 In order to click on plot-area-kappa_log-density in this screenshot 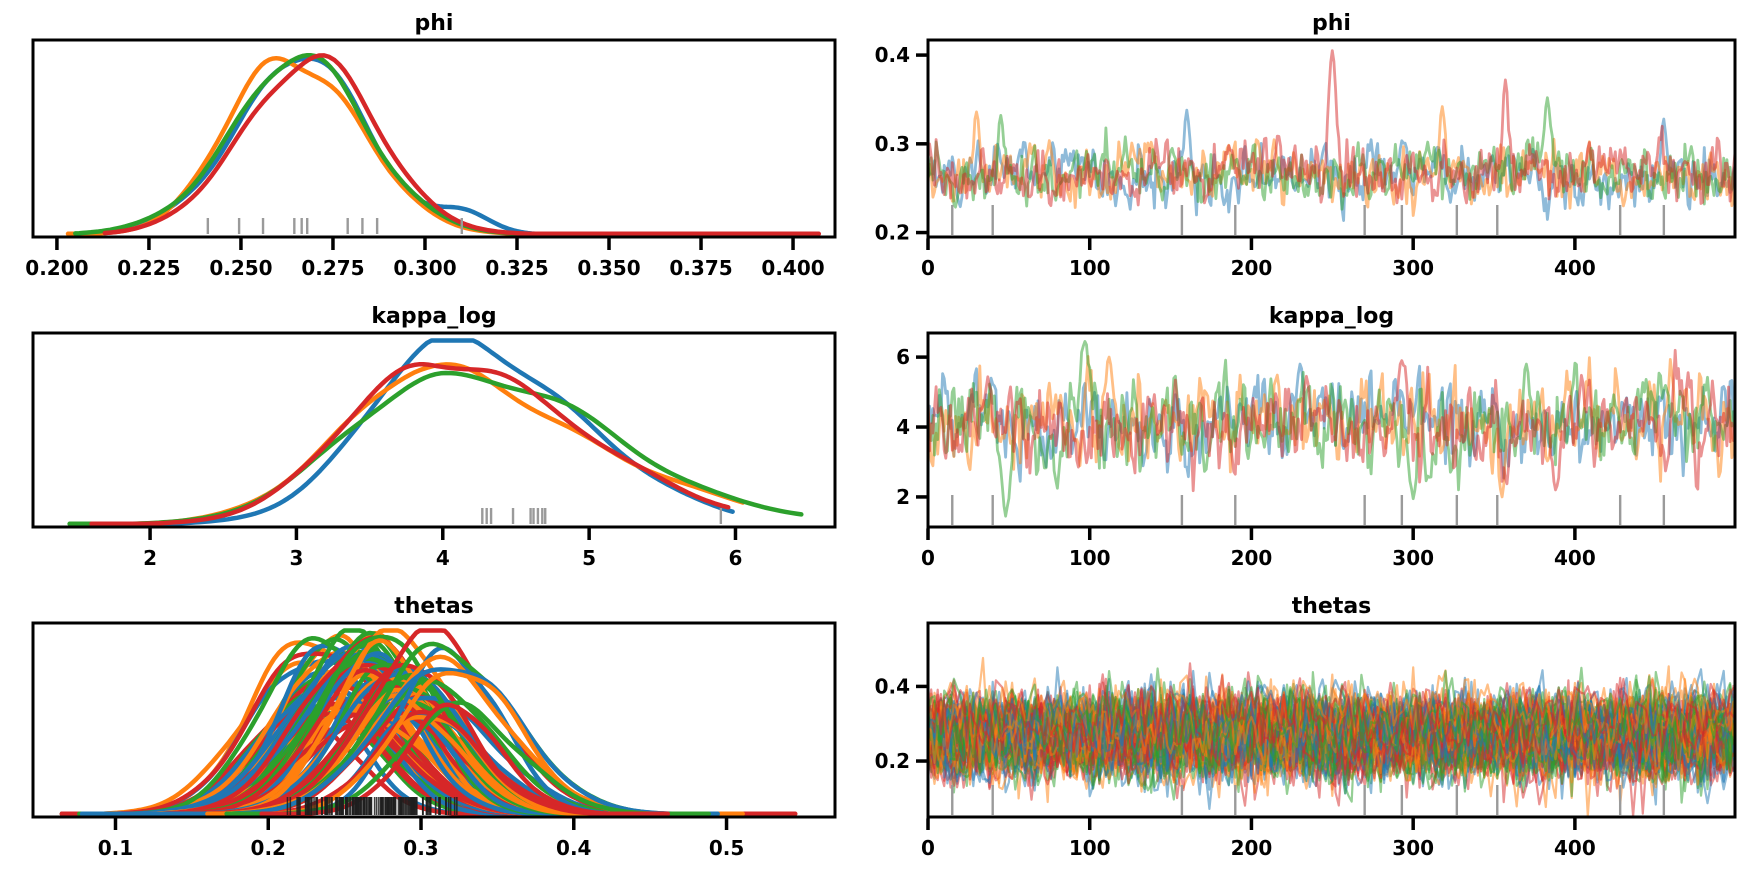, I will do `click(435, 432)`.